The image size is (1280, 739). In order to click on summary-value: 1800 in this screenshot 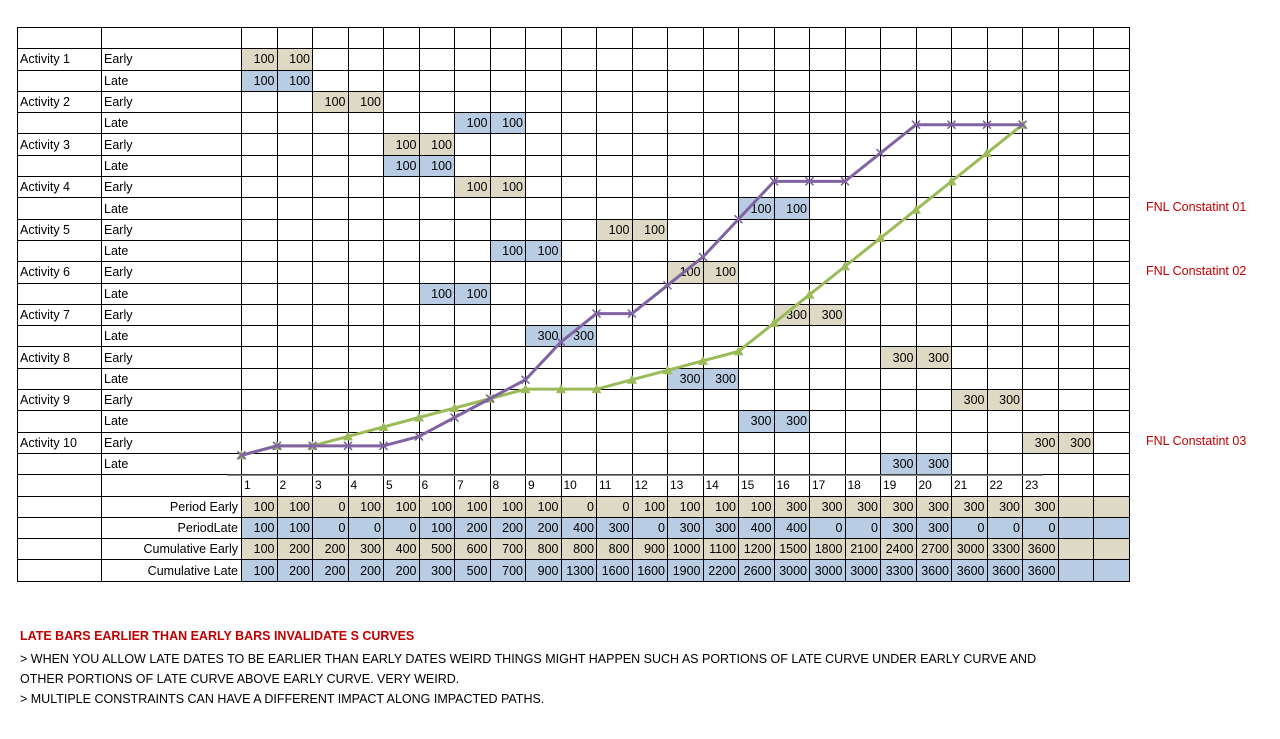, I will do `click(827, 549)`.